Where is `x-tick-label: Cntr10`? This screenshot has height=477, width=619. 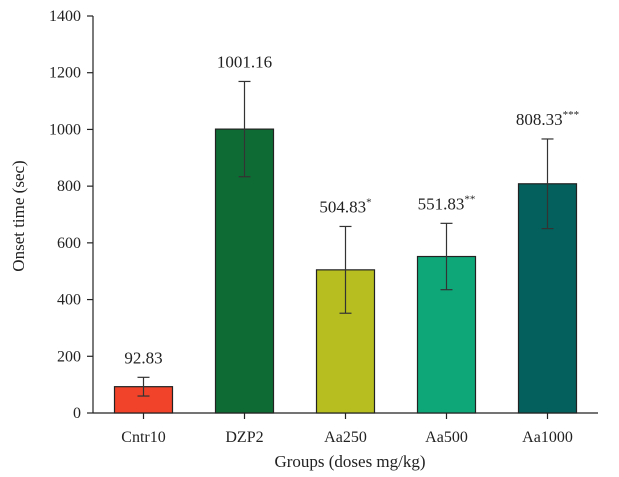 x-tick-label: Cntr10 is located at coordinates (143, 437).